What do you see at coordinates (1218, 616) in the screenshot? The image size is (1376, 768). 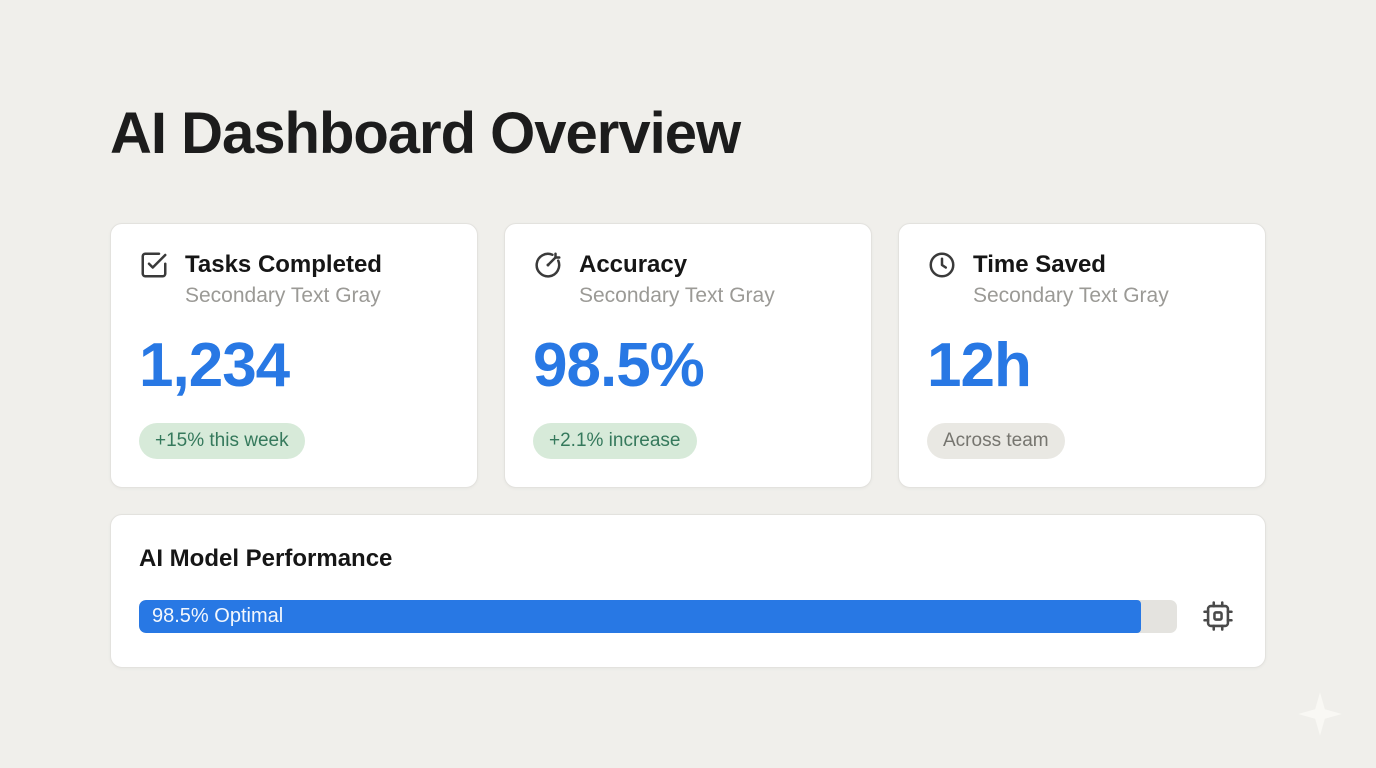 I see `cpu-chip-icon` at bounding box center [1218, 616].